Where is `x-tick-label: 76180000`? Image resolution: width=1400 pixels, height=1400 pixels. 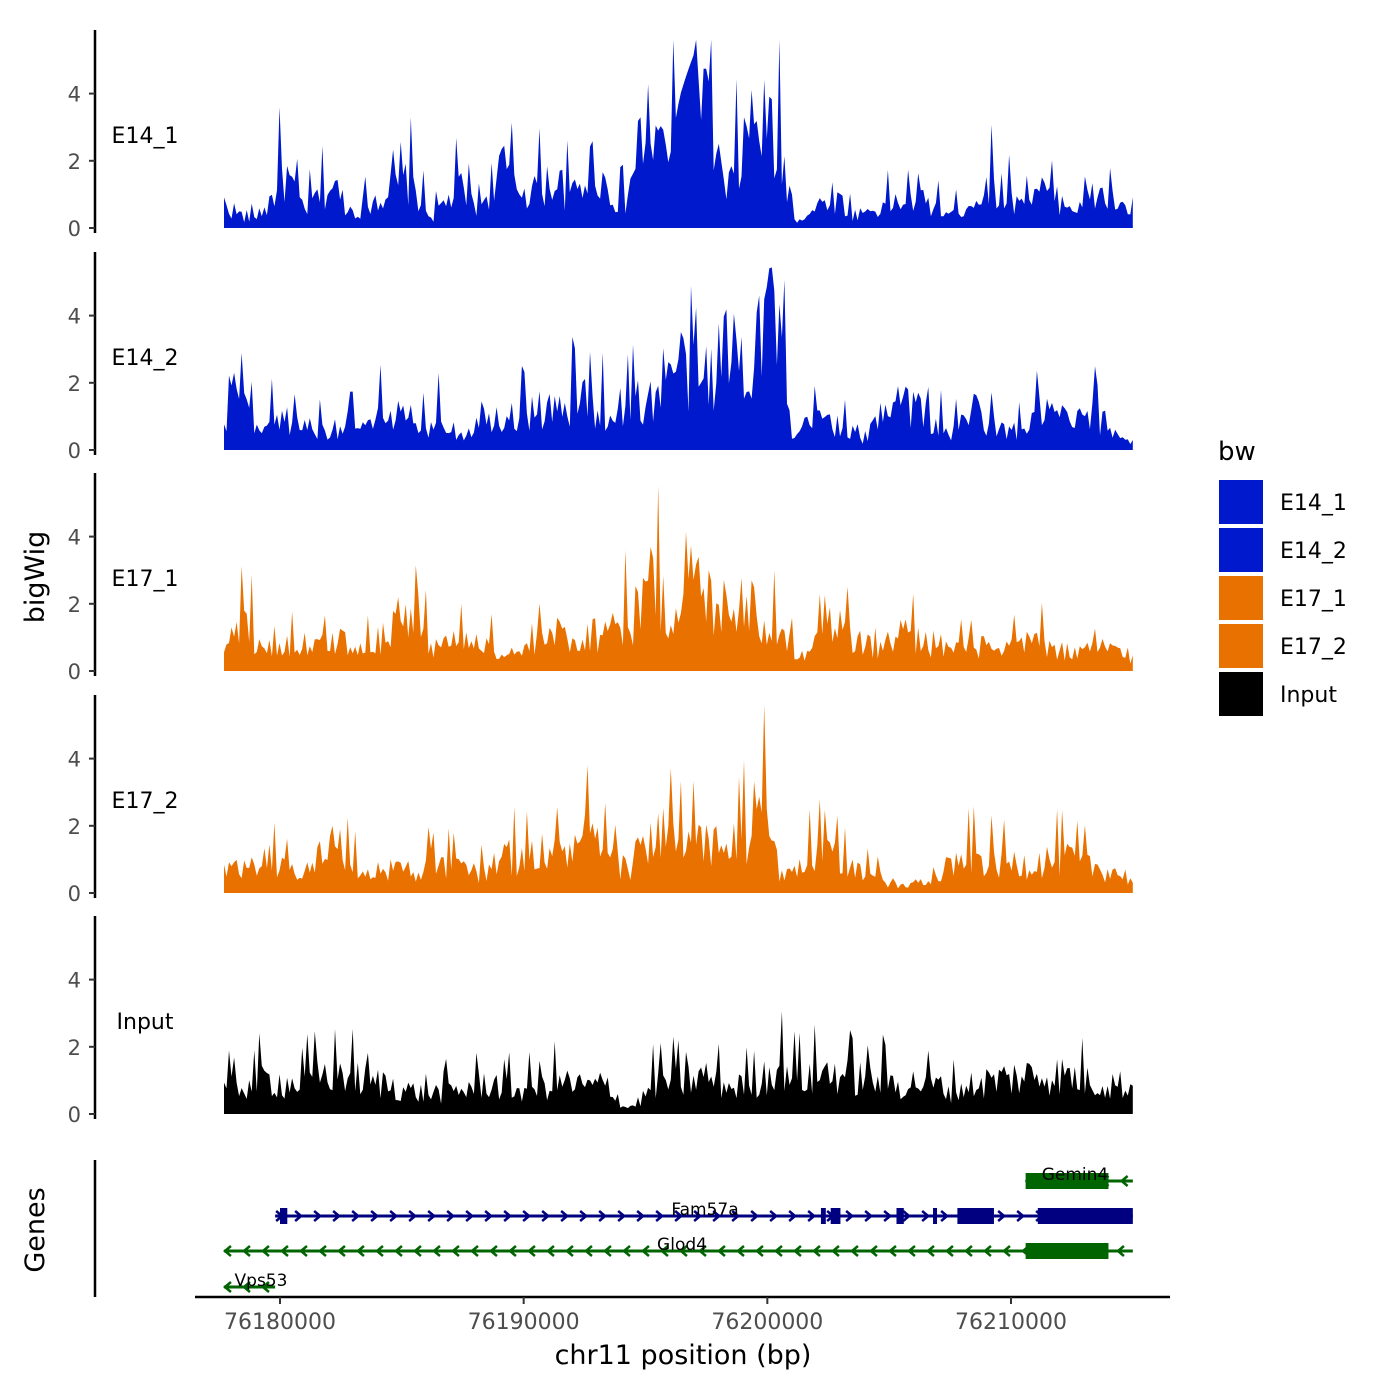 x-tick-label: 76180000 is located at coordinates (280, 1322).